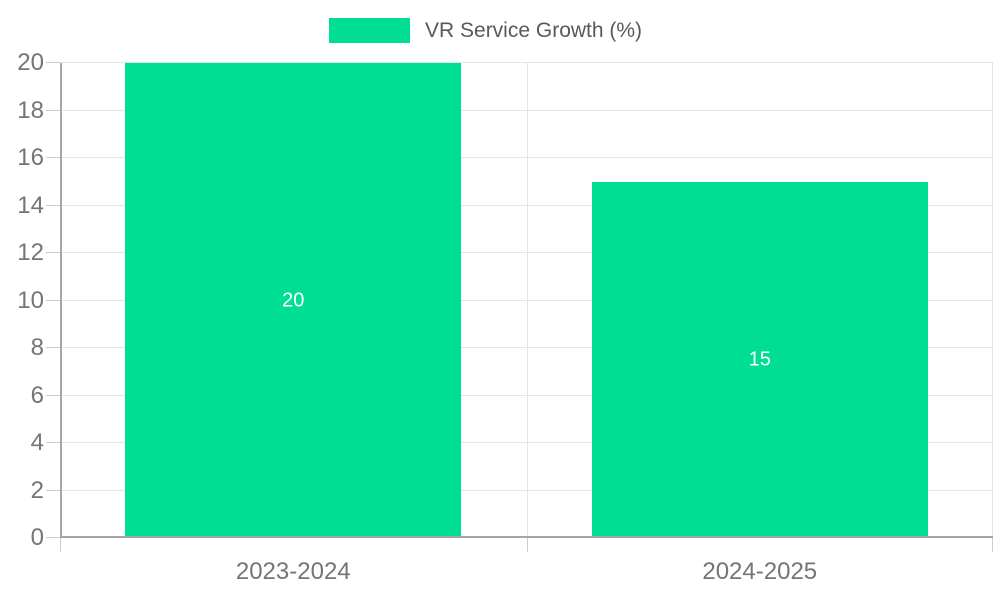 This screenshot has height=600, width=1000. What do you see at coordinates (37, 395) in the screenshot?
I see `y-tick-label: 6` at bounding box center [37, 395].